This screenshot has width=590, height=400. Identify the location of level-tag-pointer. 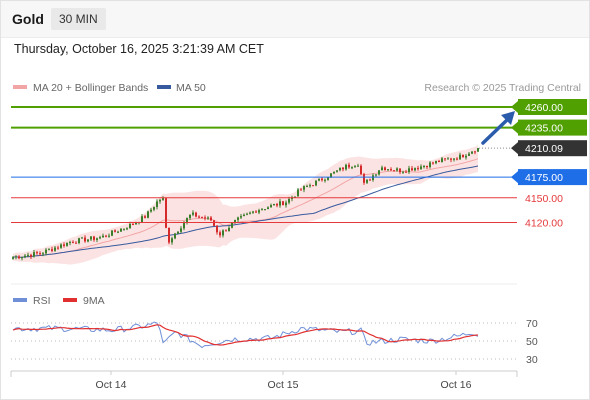
(514, 148).